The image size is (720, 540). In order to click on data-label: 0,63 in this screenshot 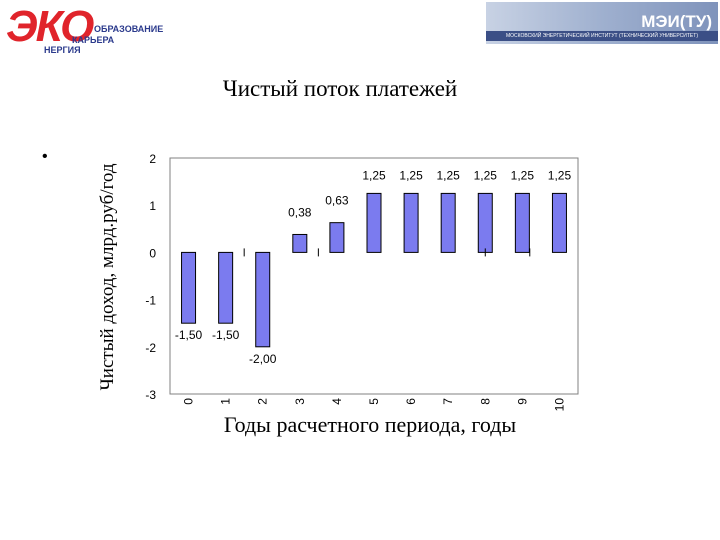, I will do `click(337, 201)`.